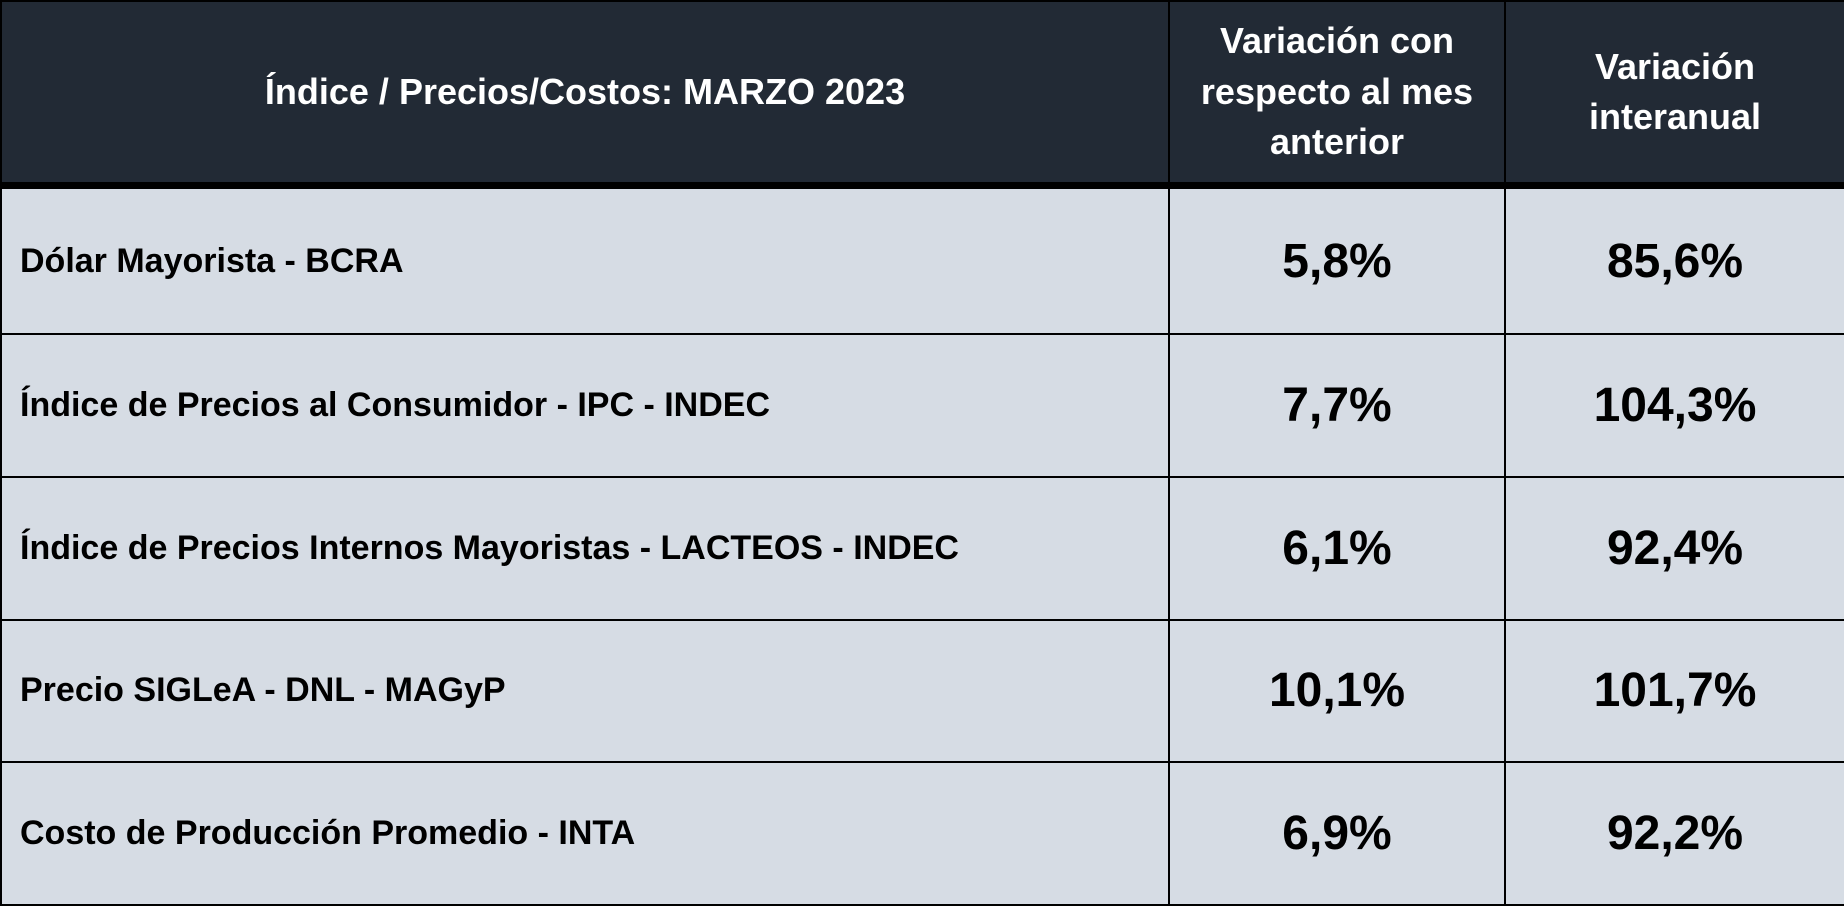 The height and width of the screenshot is (906, 1844). What do you see at coordinates (585, 833) in the screenshot?
I see `row-label: Costo de Producción Promedio - INTA` at bounding box center [585, 833].